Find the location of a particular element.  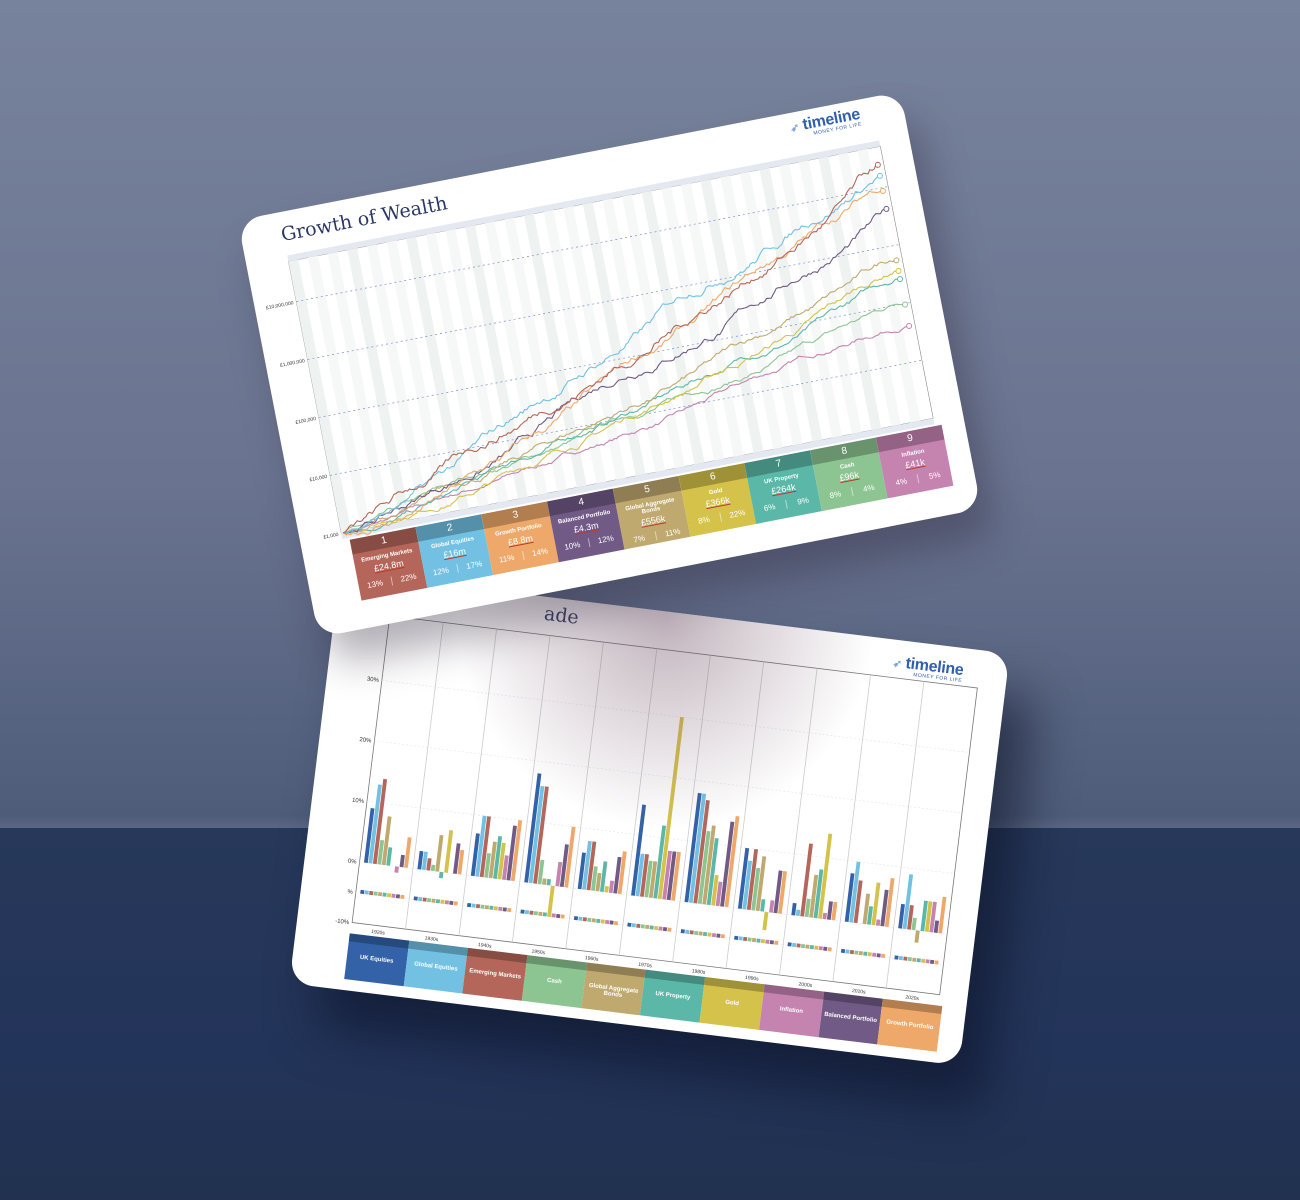

bar-1970s-gold is located at coordinates (670, 808).